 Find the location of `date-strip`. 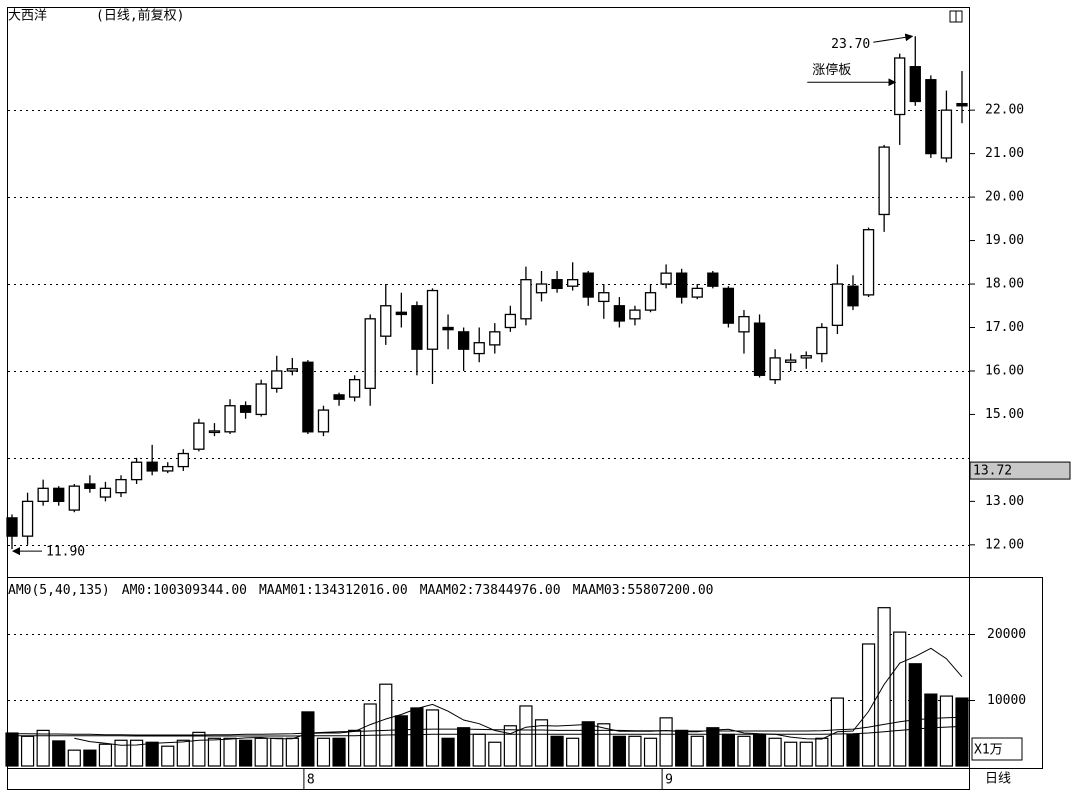

date-strip is located at coordinates (488, 779).